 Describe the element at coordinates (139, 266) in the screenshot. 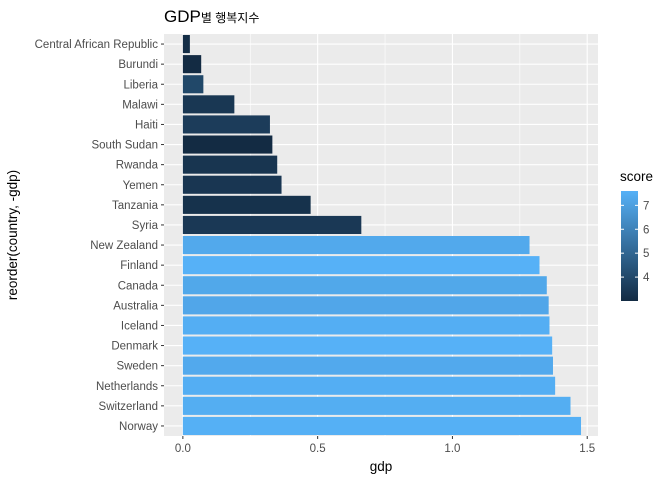

I see `y-tick-label: Finland` at that location.